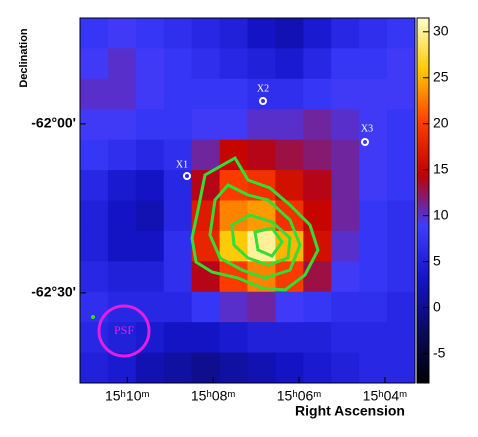 The image size is (478, 437). Describe the element at coordinates (441, 76) in the screenshot. I see `colorbar-tick-label: 25` at that location.